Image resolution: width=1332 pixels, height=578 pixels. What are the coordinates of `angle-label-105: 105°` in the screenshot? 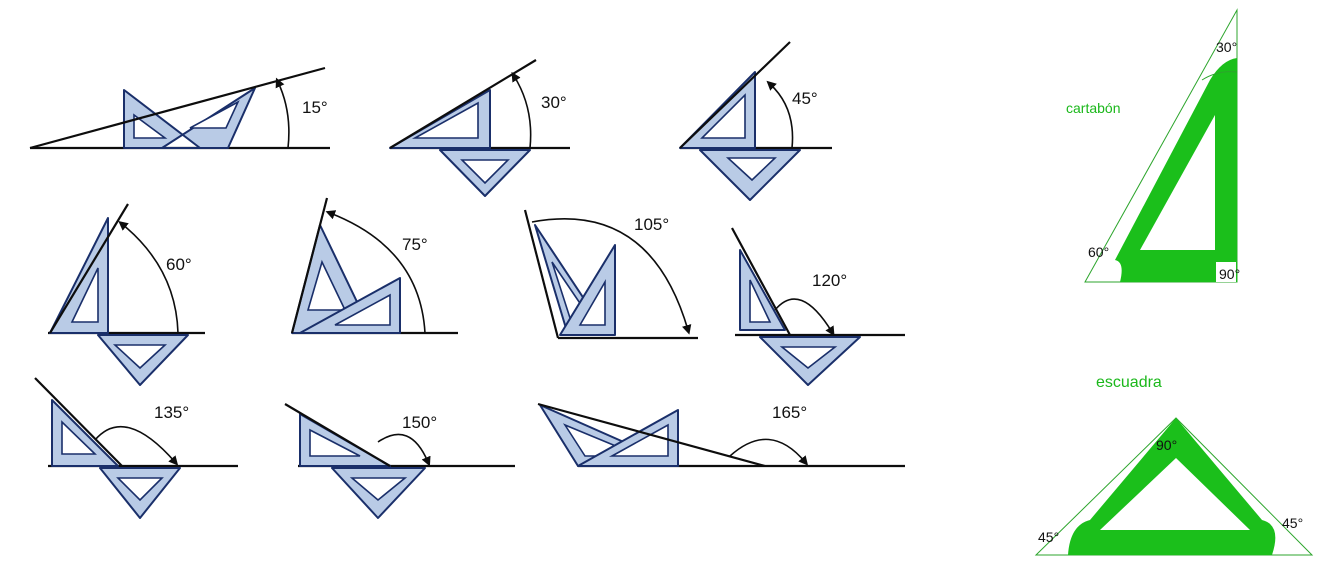 It's located at (651, 224).